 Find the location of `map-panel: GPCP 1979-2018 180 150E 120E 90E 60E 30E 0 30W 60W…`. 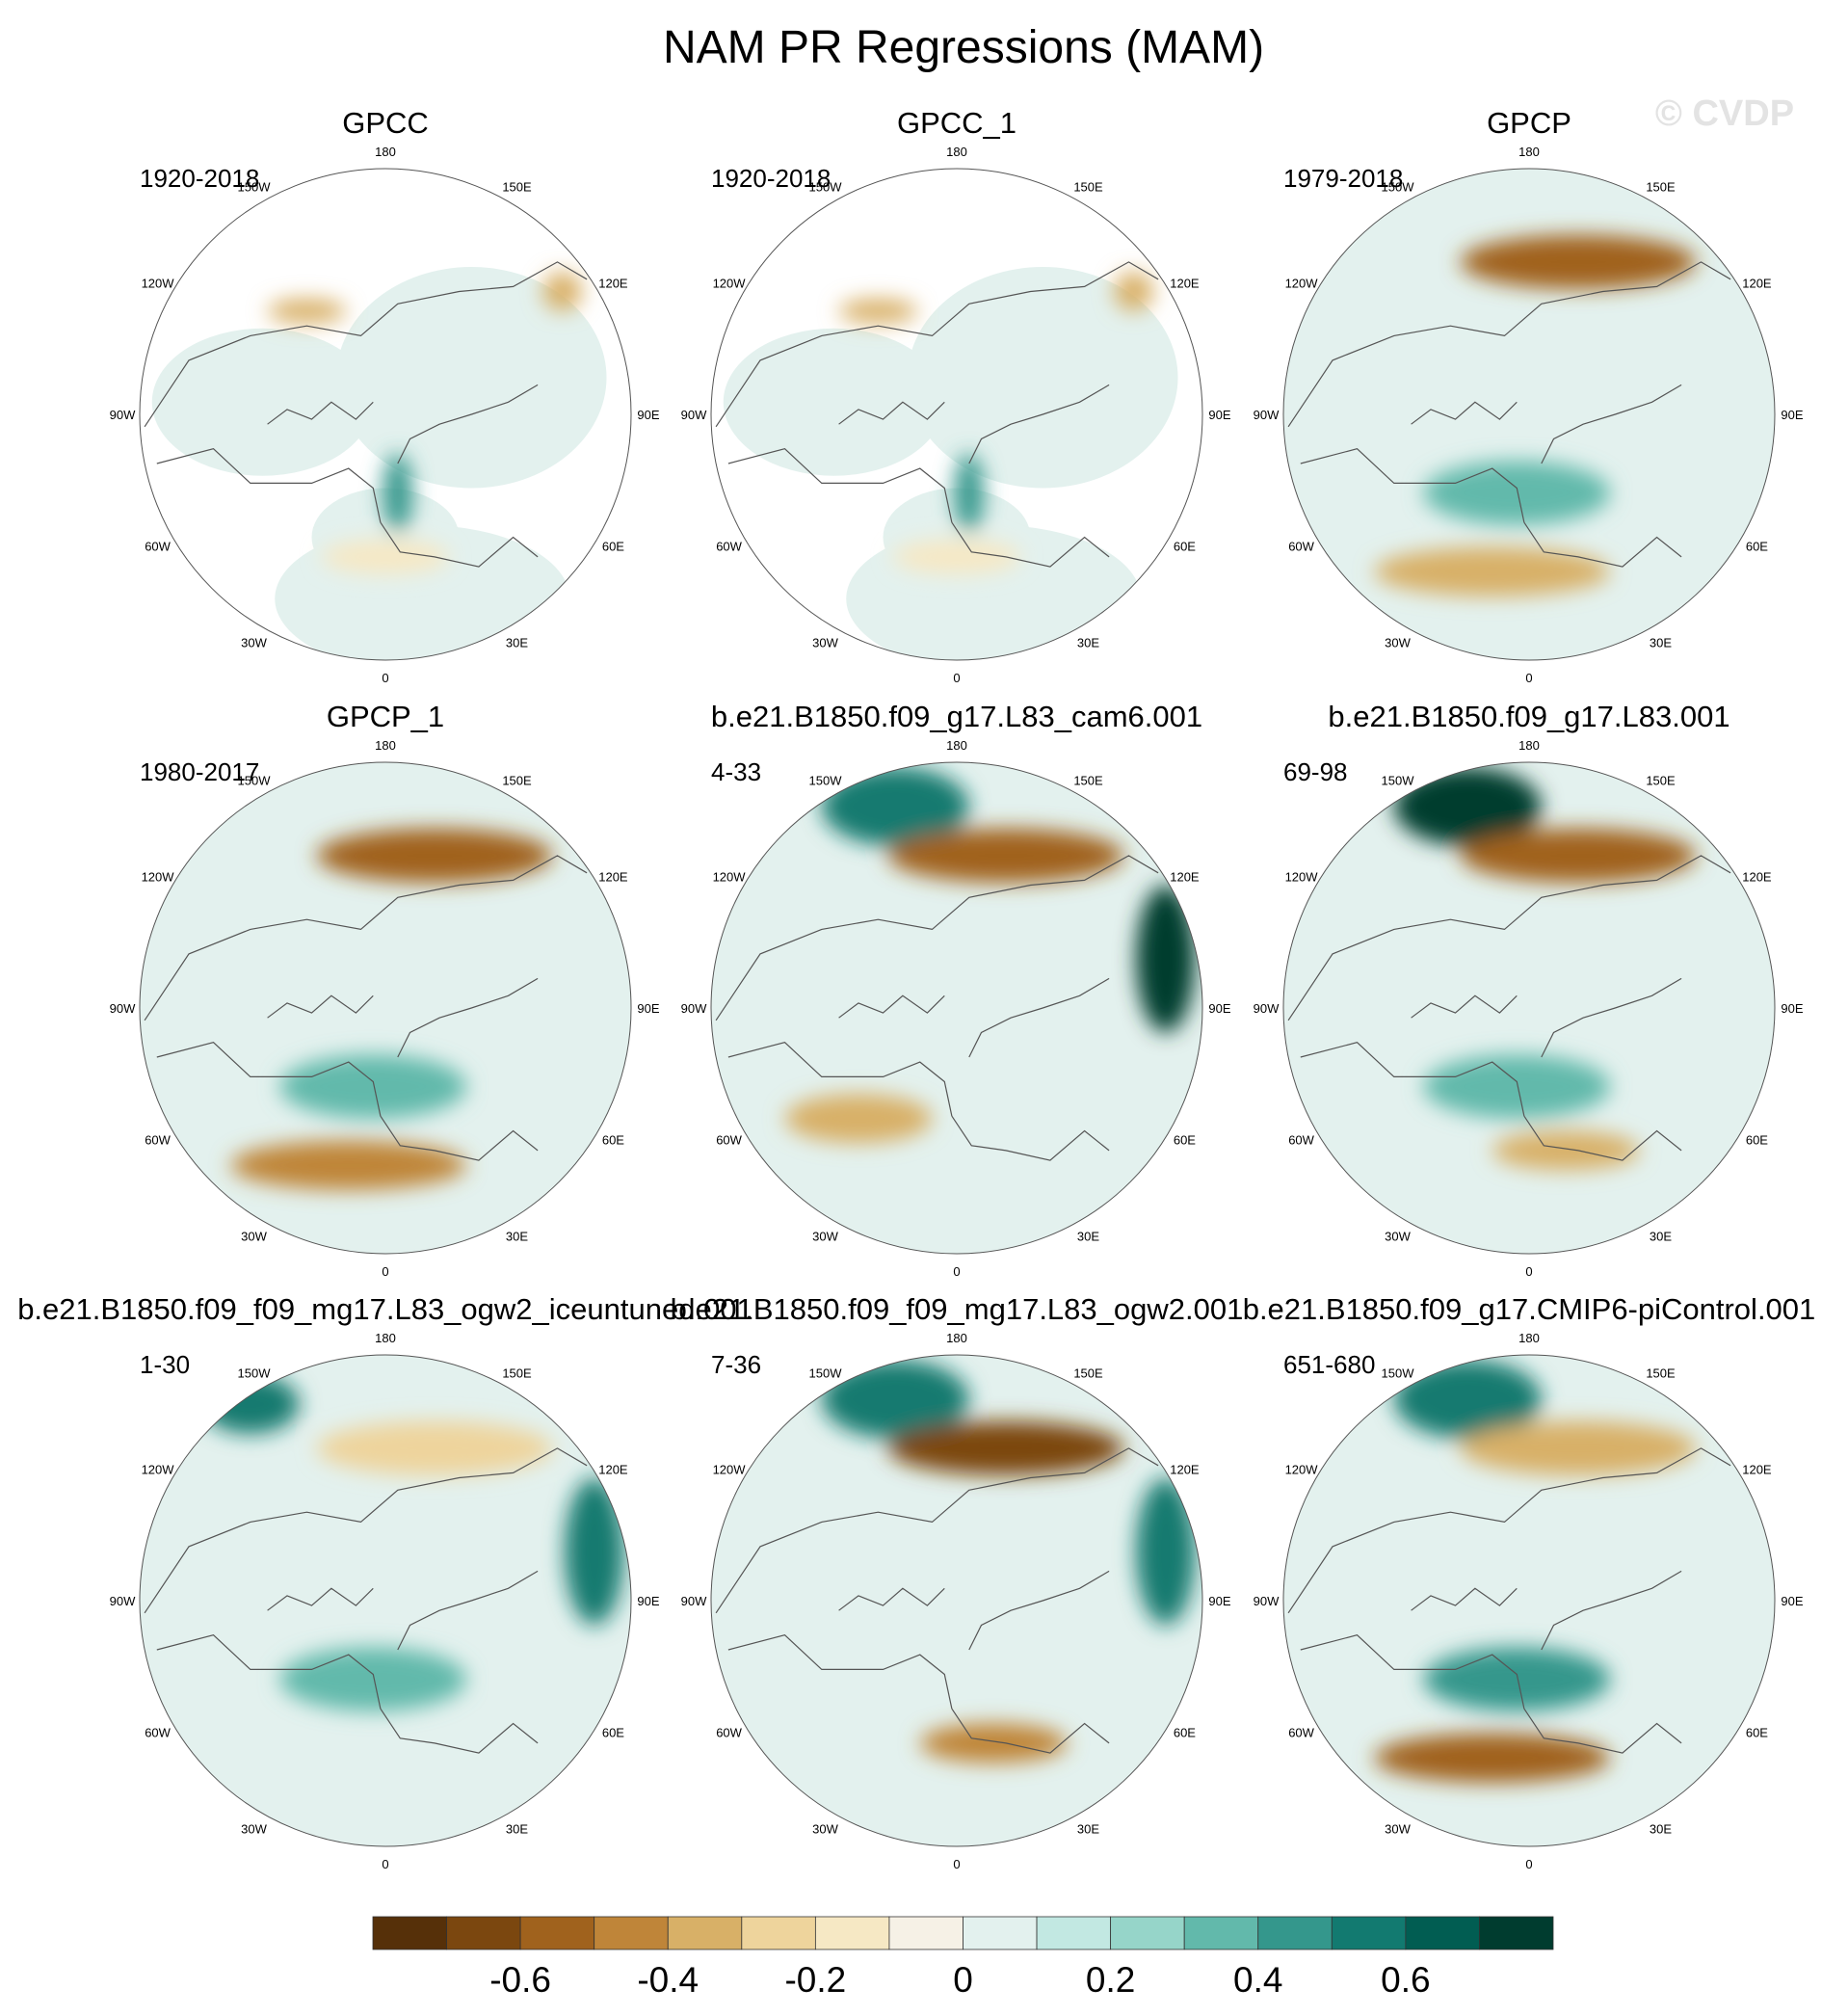

map-panel: GPCP 1979-2018 180 150E 120E 90E 60E 30E 0 30W 60W… is located at coordinates (1529, 395).